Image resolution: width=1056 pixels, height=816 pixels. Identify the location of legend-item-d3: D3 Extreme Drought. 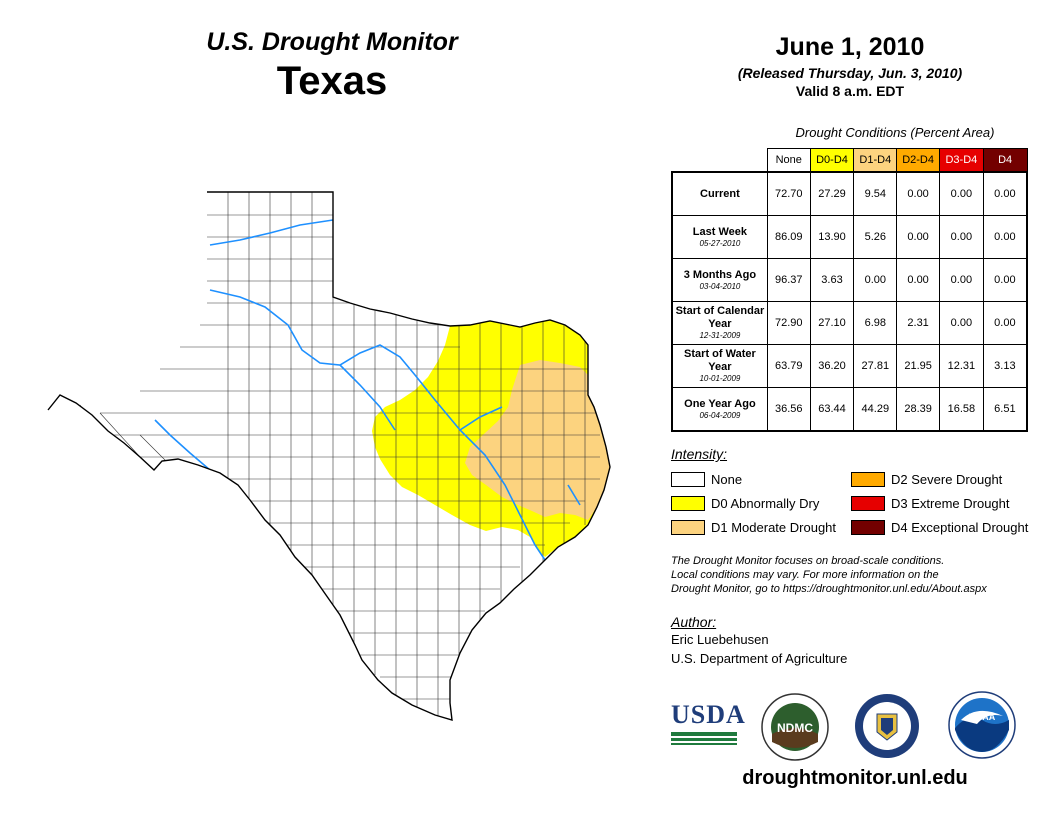
(939, 503).